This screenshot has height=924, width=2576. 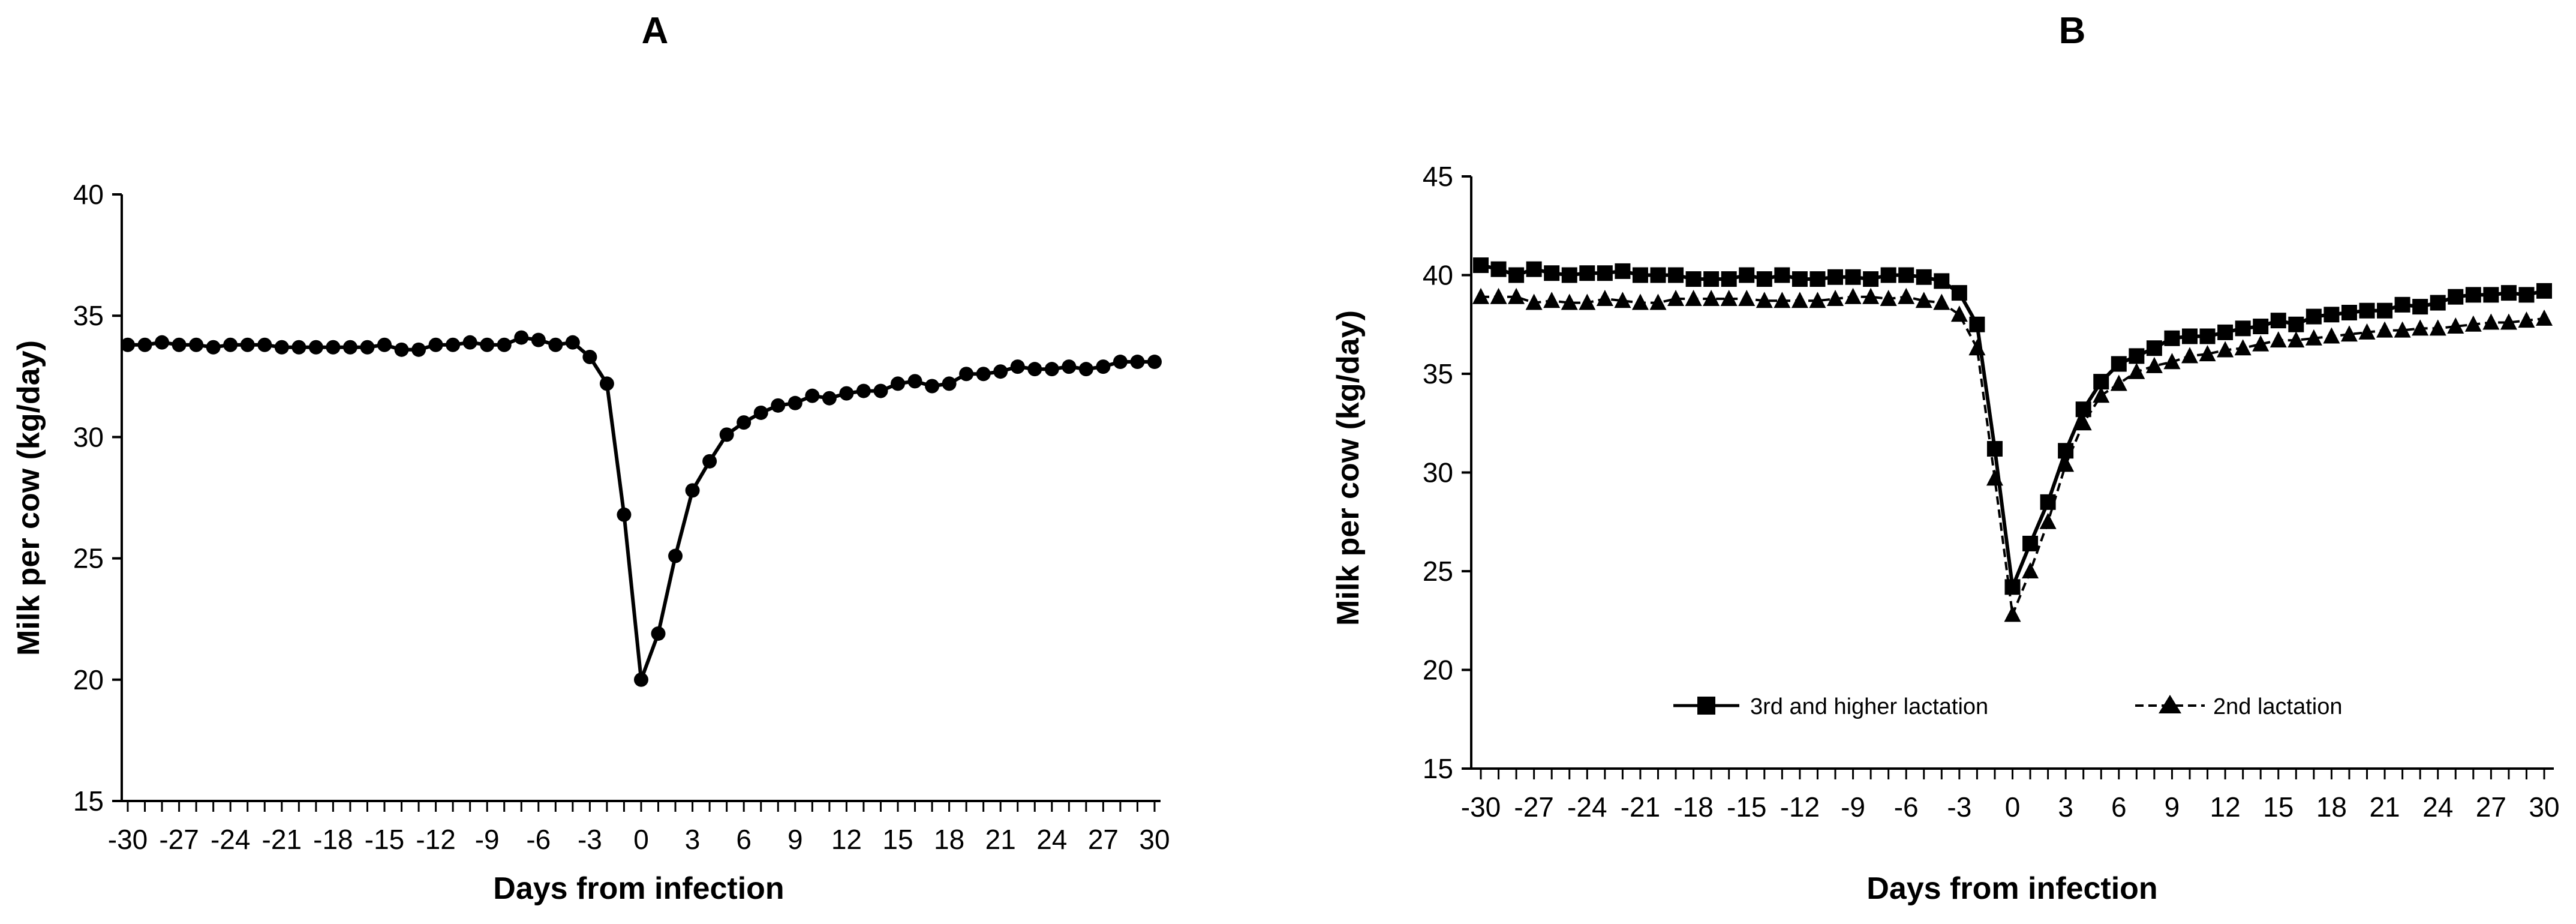 I want to click on a-x-tick-label: 12, so click(x=846, y=839).